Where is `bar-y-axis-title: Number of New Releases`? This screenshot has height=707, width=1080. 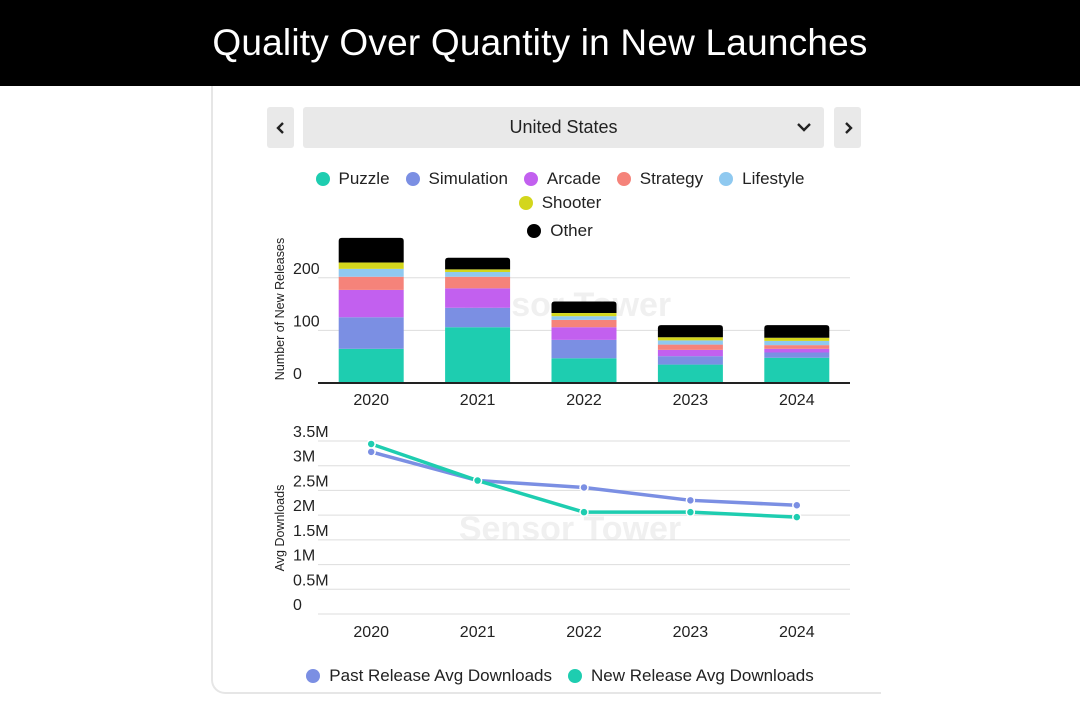
bar-y-axis-title: Number of New Releases is located at coordinates (280, 309).